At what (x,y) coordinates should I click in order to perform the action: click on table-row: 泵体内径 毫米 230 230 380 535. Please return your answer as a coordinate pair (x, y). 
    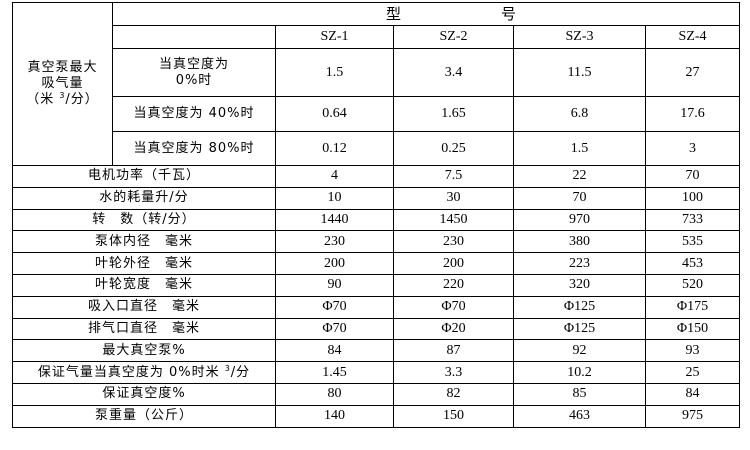
    Looking at the image, I should click on (376, 242).